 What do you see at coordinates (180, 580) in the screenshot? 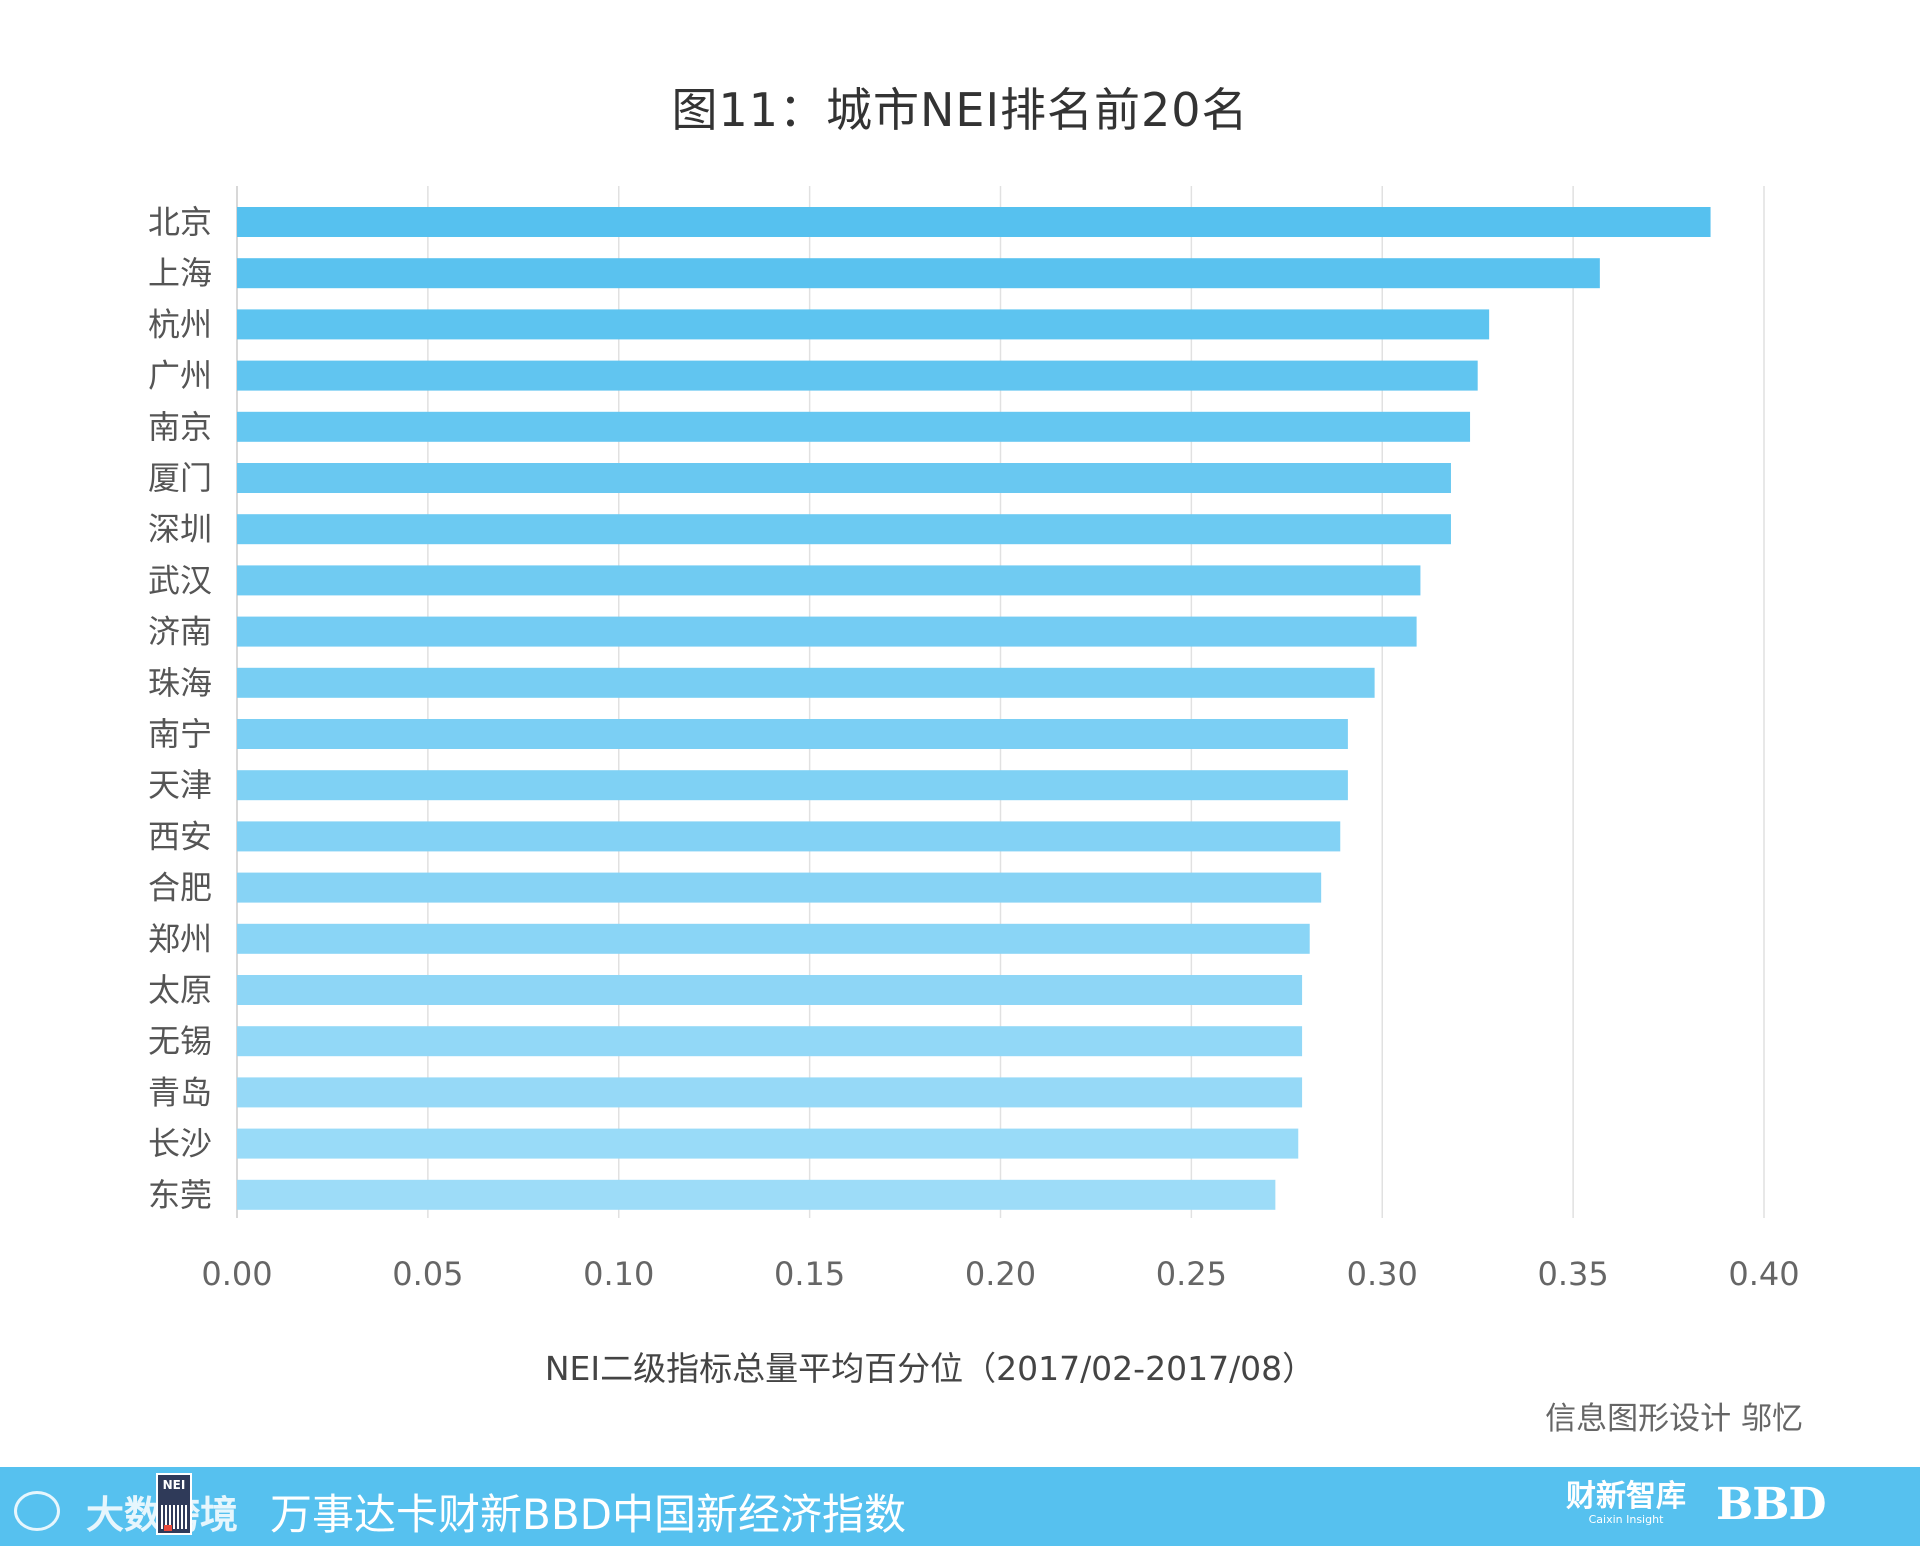
I see `y-category-label: 武汉` at bounding box center [180, 580].